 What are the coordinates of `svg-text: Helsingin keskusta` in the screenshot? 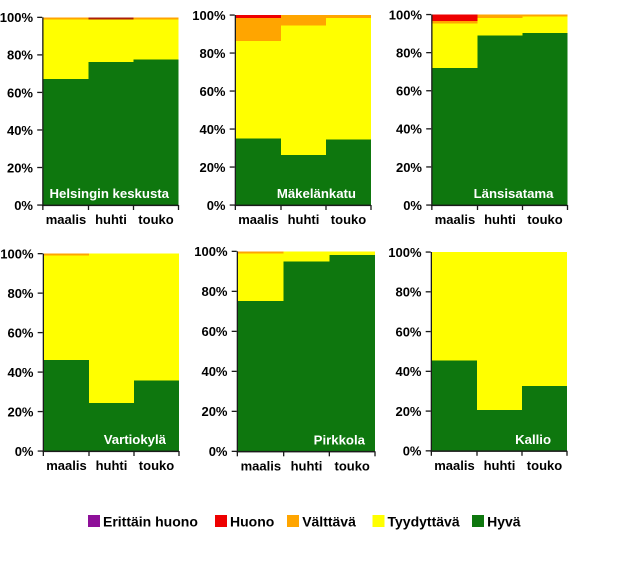 It's located at (110, 193).